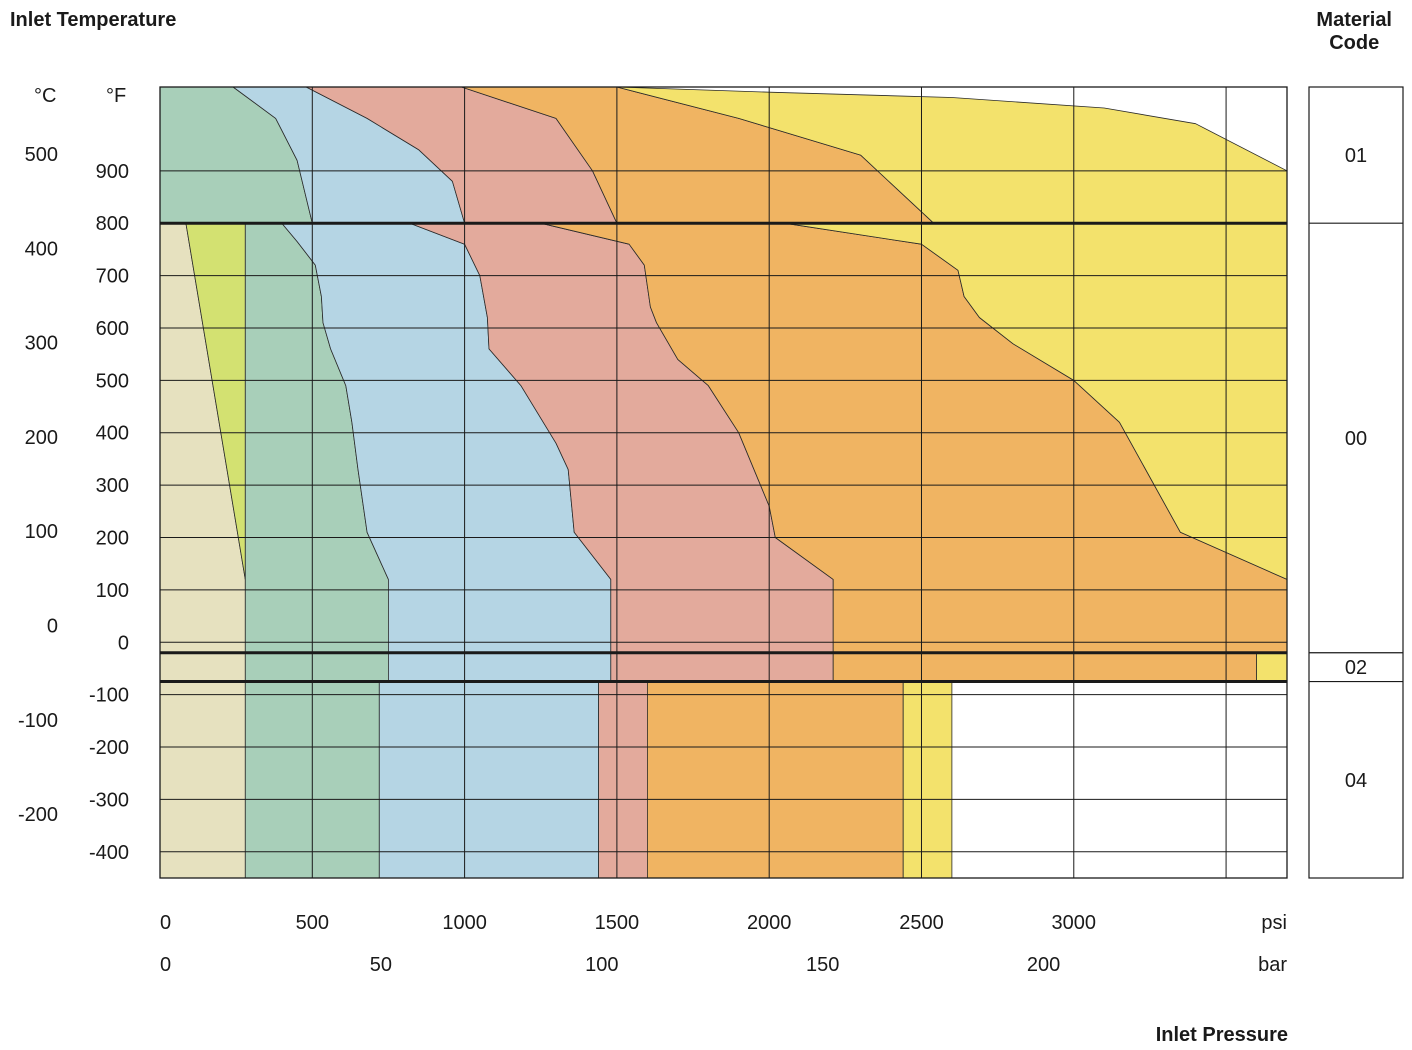 The image size is (1412, 1050). What do you see at coordinates (617, 923) in the screenshot?
I see `psi-tick-label: 1500` at bounding box center [617, 923].